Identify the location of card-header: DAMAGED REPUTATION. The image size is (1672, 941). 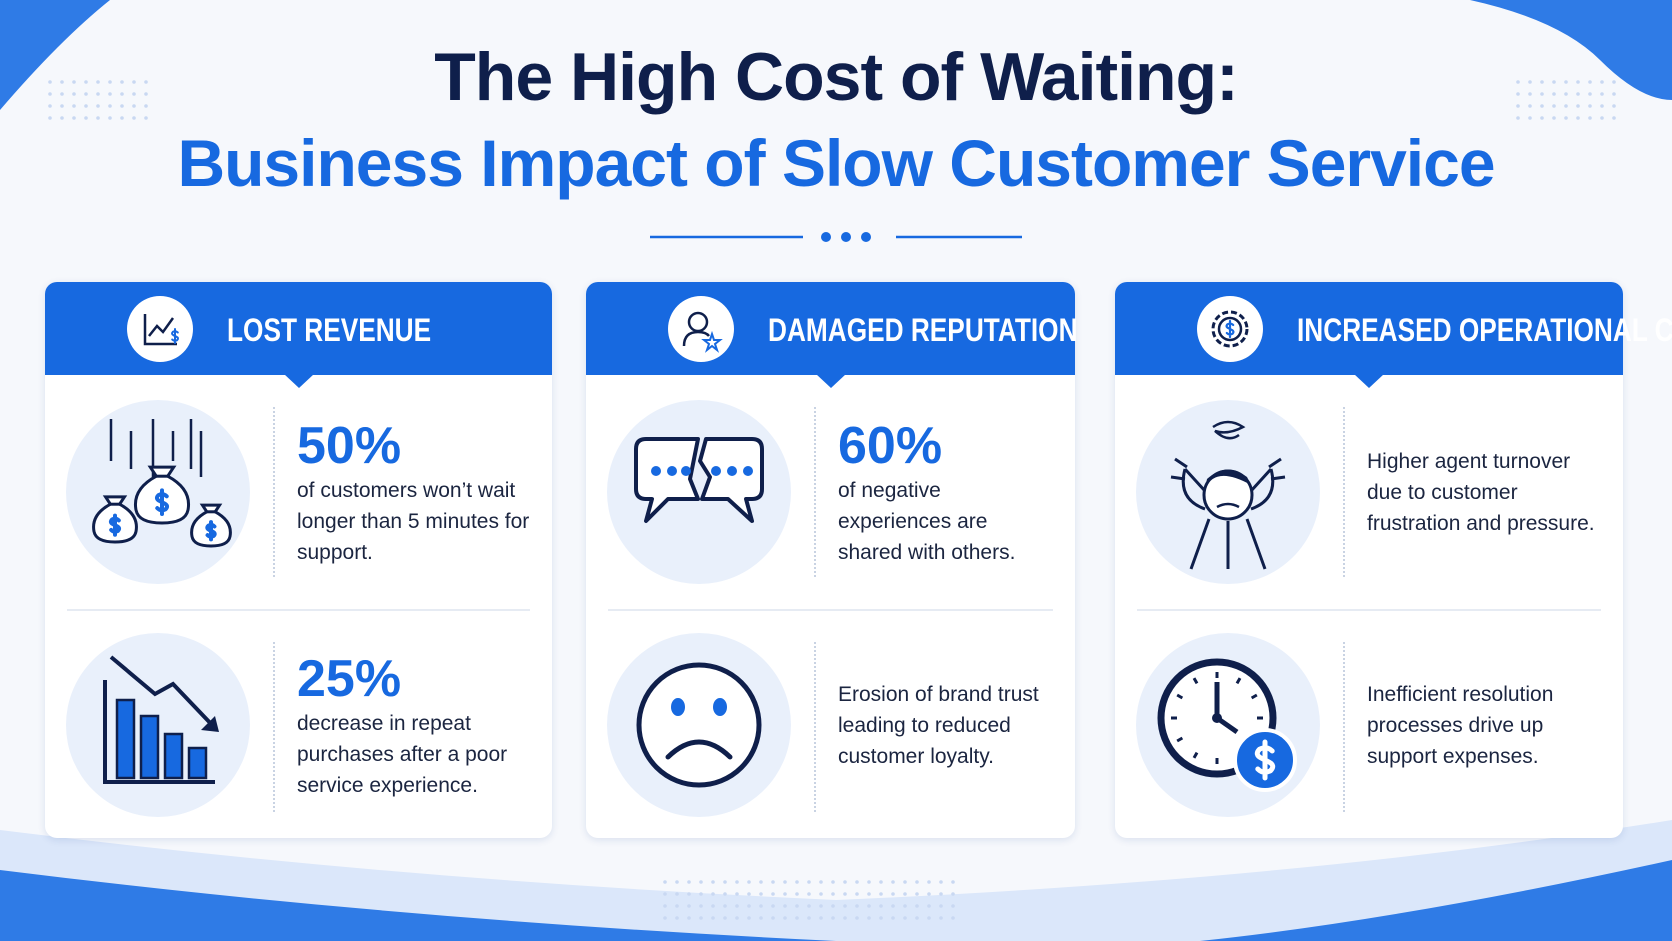
(832, 335).